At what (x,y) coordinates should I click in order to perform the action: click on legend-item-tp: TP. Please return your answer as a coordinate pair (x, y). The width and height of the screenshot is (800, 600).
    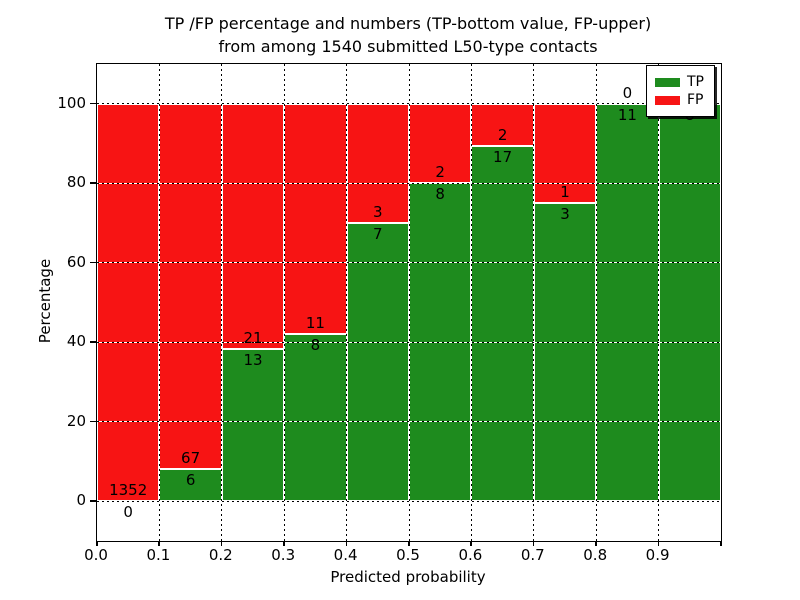
    Looking at the image, I should click on (680, 82).